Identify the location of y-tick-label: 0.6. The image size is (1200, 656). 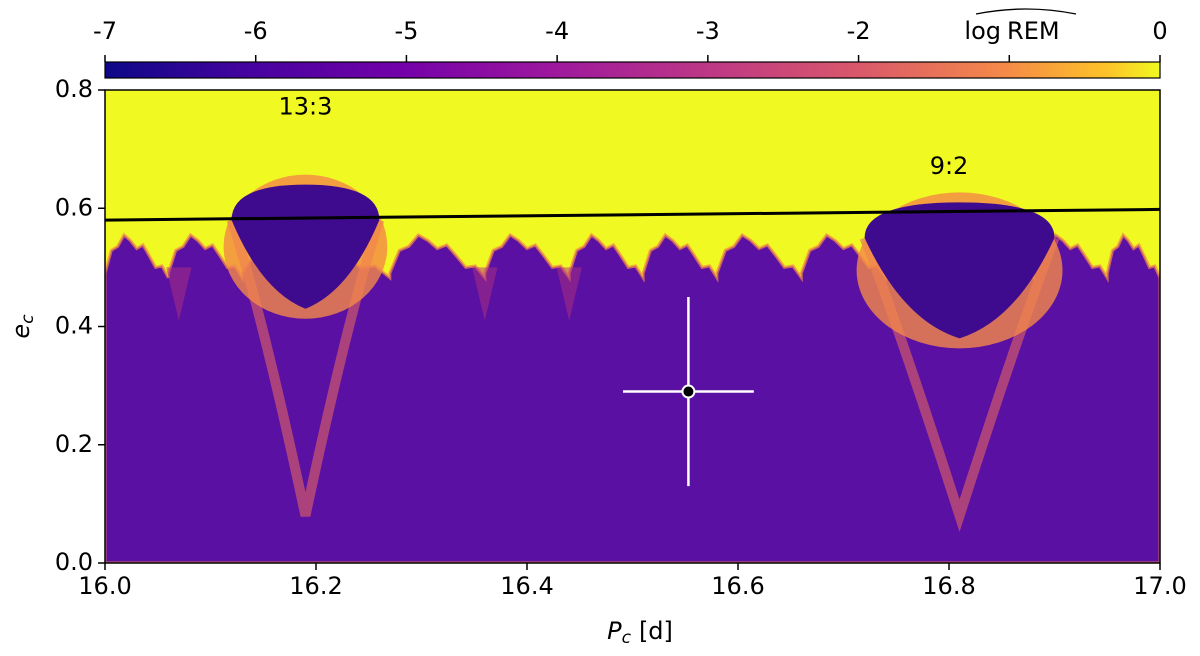
(74, 207).